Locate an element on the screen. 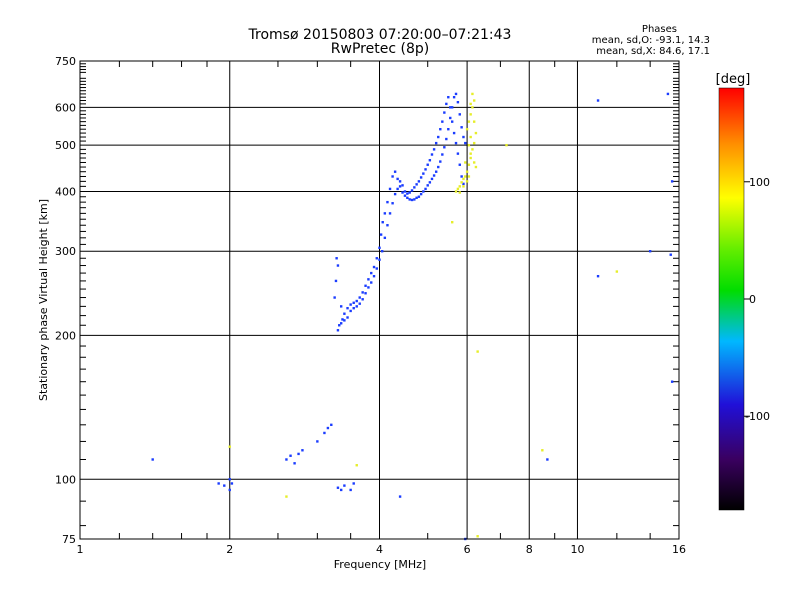  phase-stats-heading: Phases is located at coordinates (659, 29).